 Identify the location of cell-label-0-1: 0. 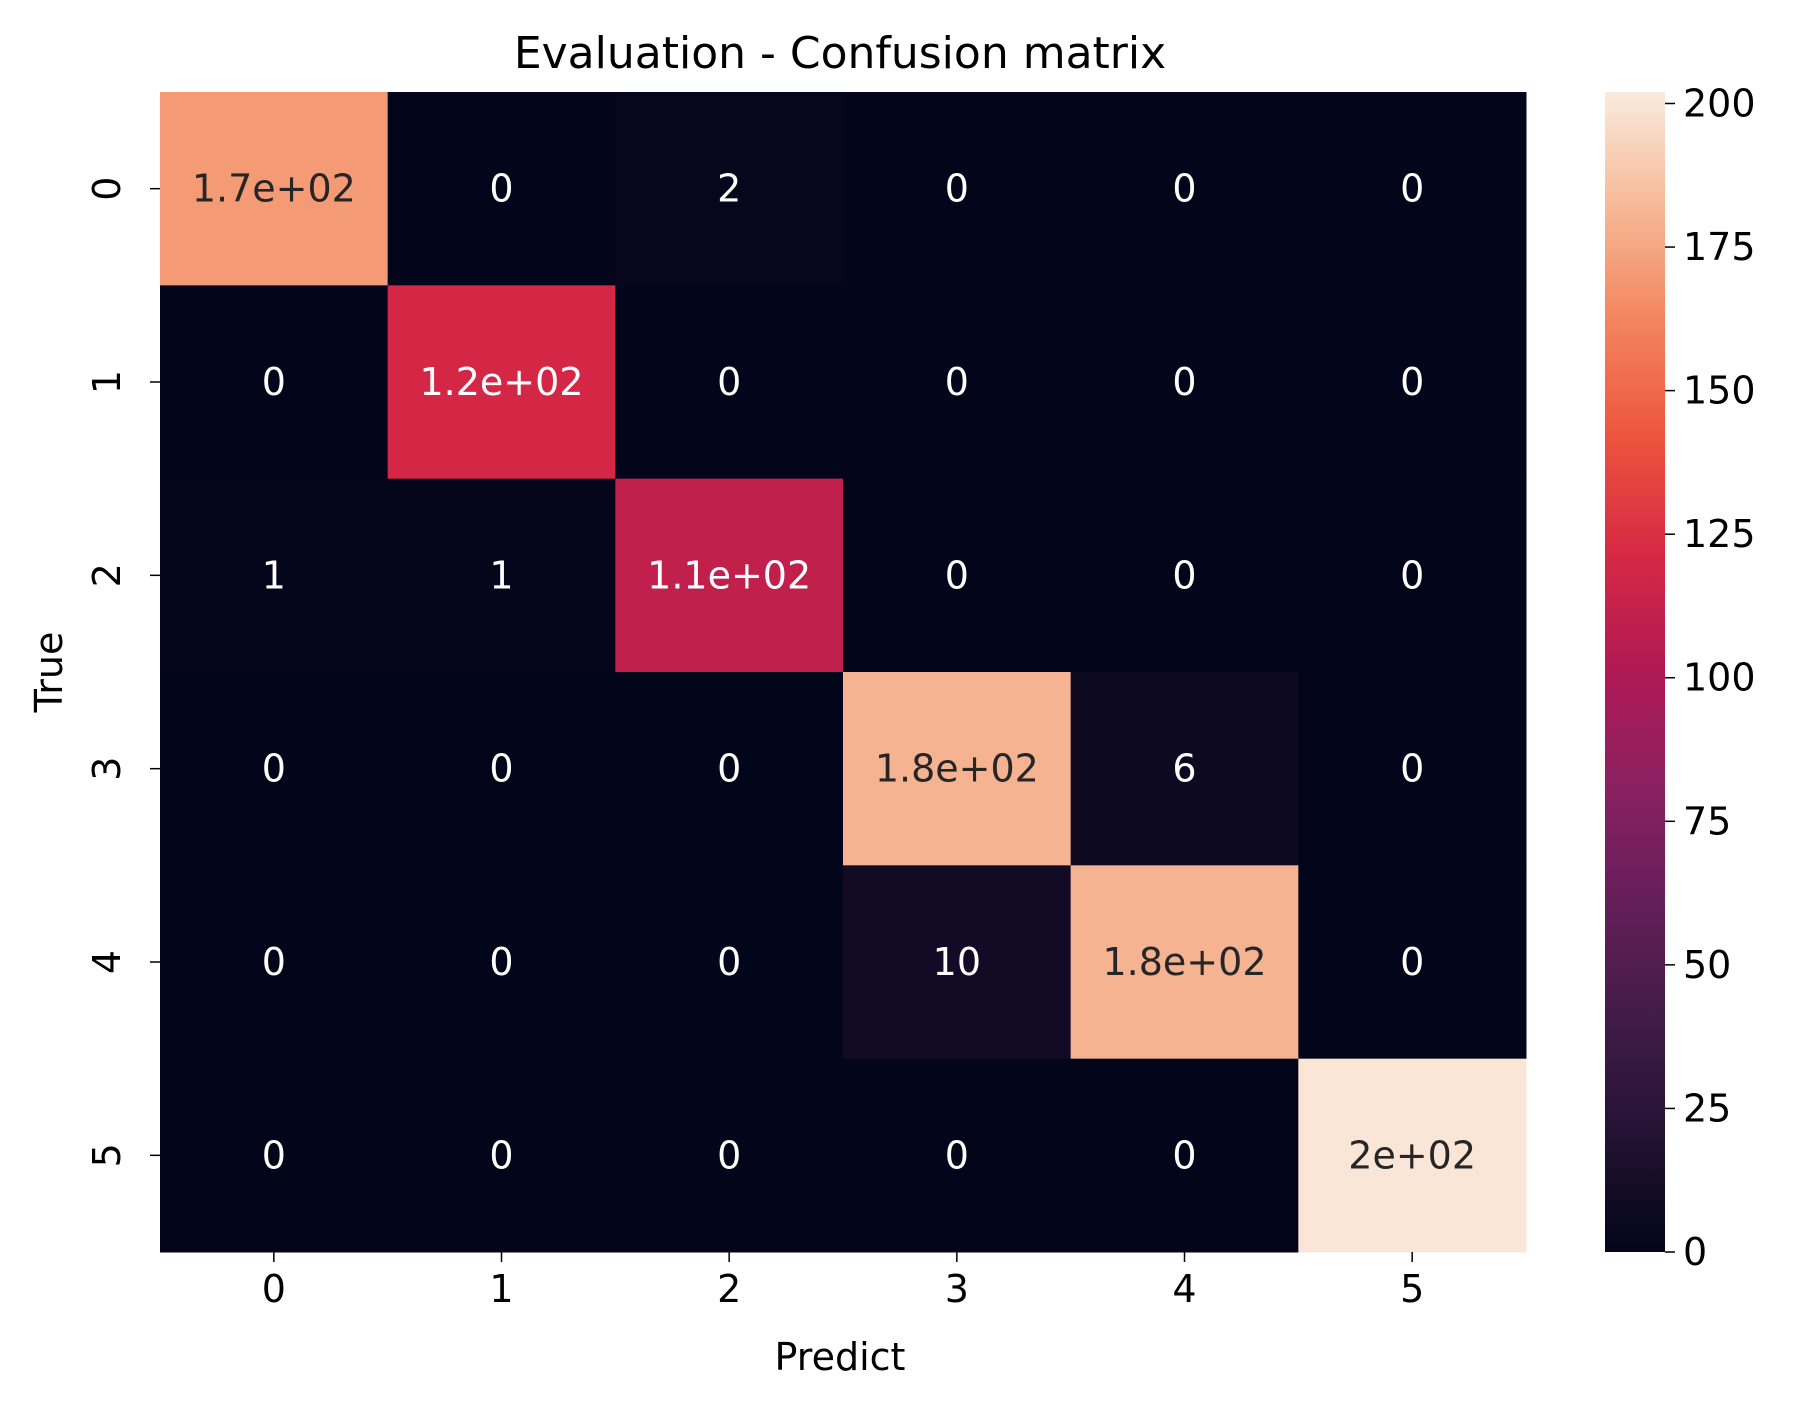
(501, 189).